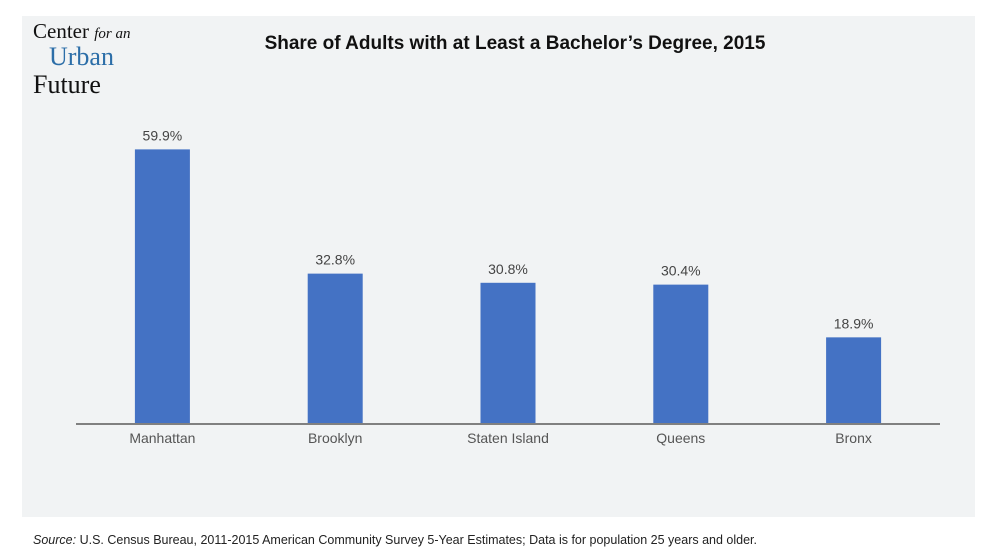 This screenshot has height=559, width=1000. What do you see at coordinates (508, 438) in the screenshot?
I see `x-tick-label: Staten Island` at bounding box center [508, 438].